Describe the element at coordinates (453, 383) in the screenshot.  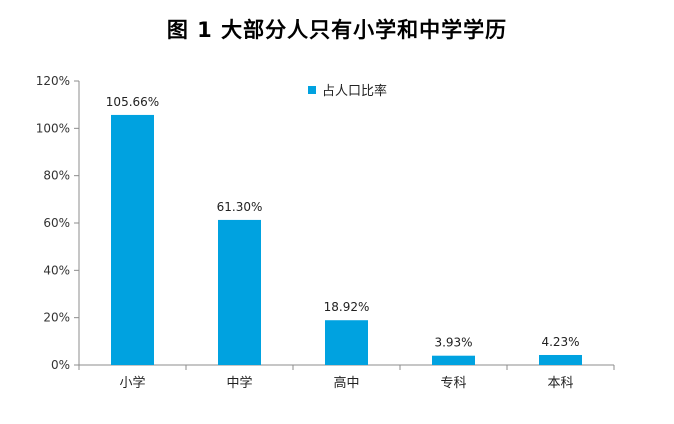
I see `x-tick-label: 专科` at that location.